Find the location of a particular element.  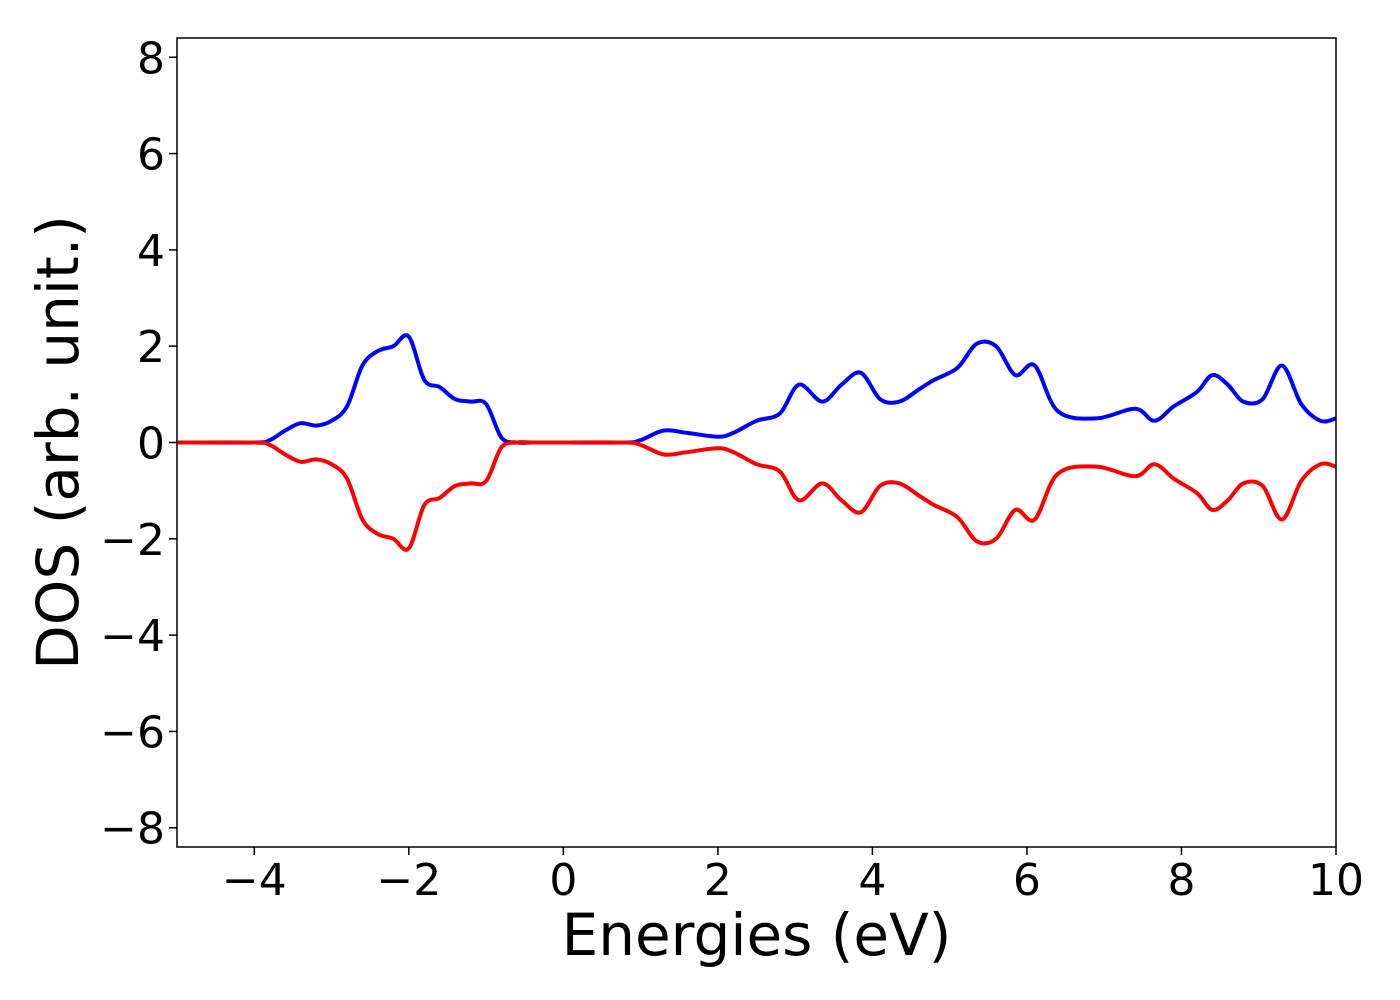

x-tick-label: 0 is located at coordinates (563, 880).